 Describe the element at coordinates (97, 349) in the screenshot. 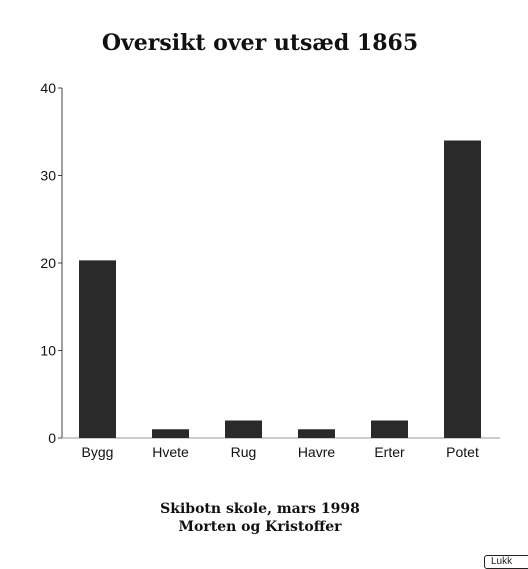

I see `bar-bygg` at that location.